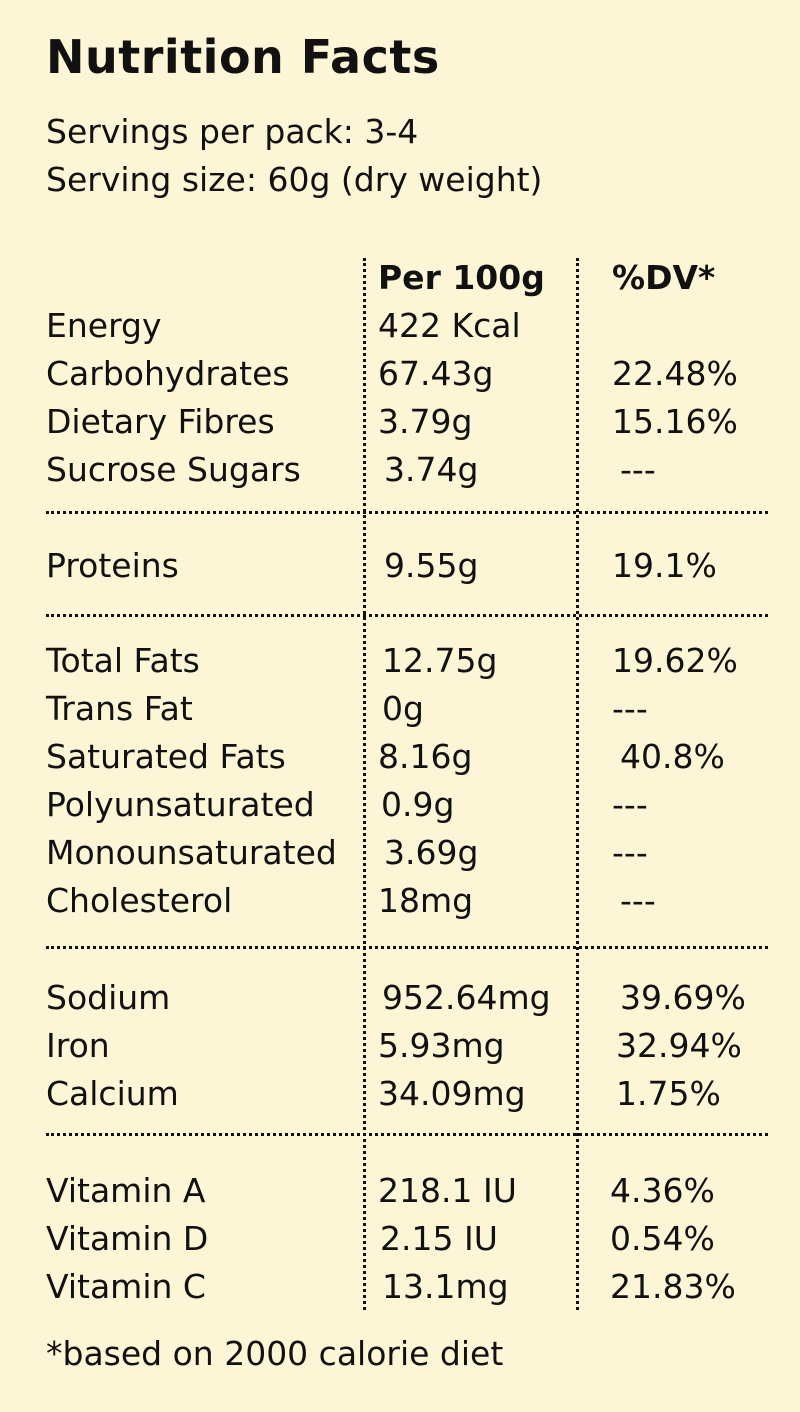 The width and height of the screenshot is (800, 1412). What do you see at coordinates (431, 469) in the screenshot?
I see `row-per-100g: 3.74g` at bounding box center [431, 469].